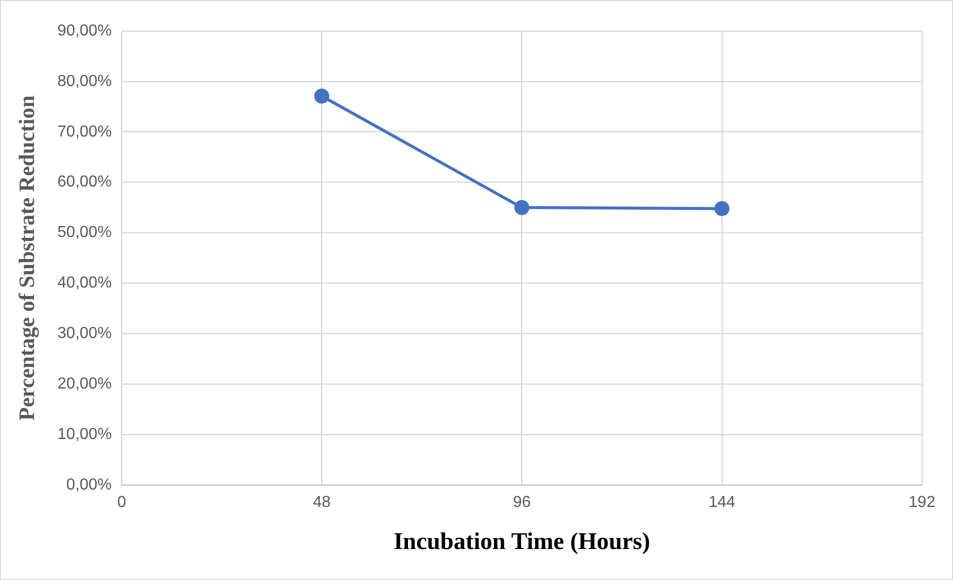 The width and height of the screenshot is (953, 580). I want to click on x-axis-title: Incubation Time (Hours), so click(522, 541).